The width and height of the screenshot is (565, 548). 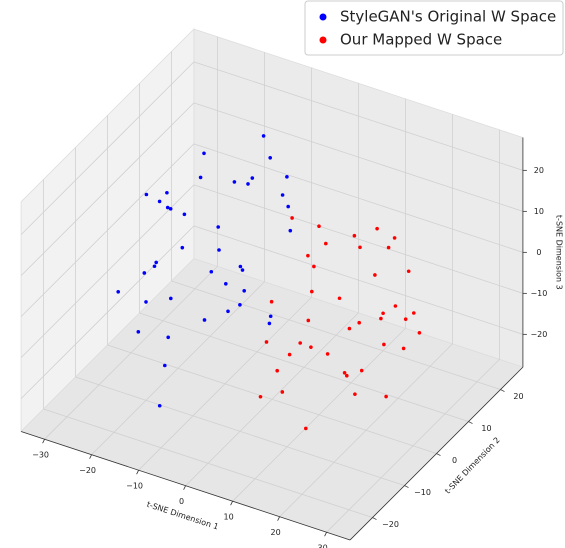 I want to click on y-axis-line, so click(x=436, y=453).